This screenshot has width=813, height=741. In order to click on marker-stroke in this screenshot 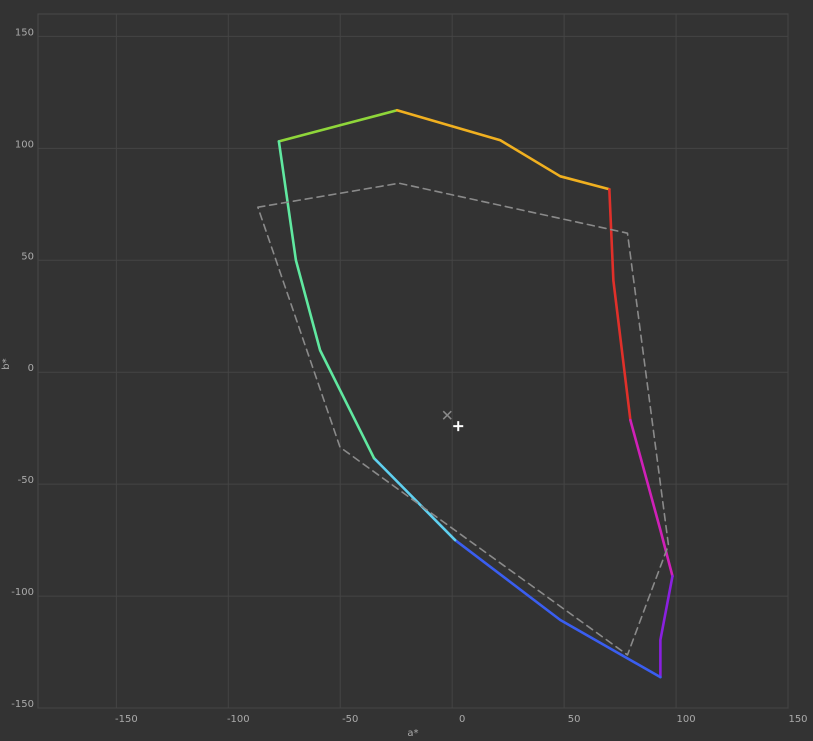, I will do `click(447, 415)`.